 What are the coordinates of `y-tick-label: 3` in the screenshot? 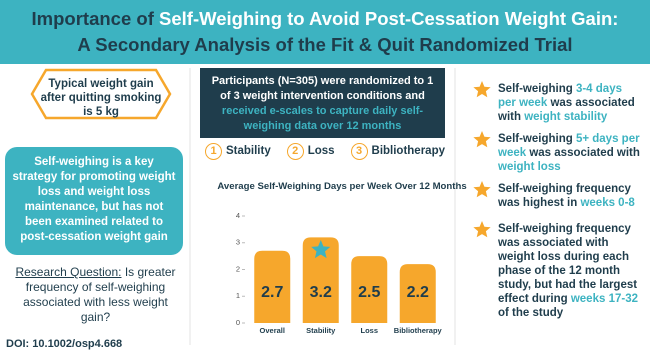 It's located at (238, 242).